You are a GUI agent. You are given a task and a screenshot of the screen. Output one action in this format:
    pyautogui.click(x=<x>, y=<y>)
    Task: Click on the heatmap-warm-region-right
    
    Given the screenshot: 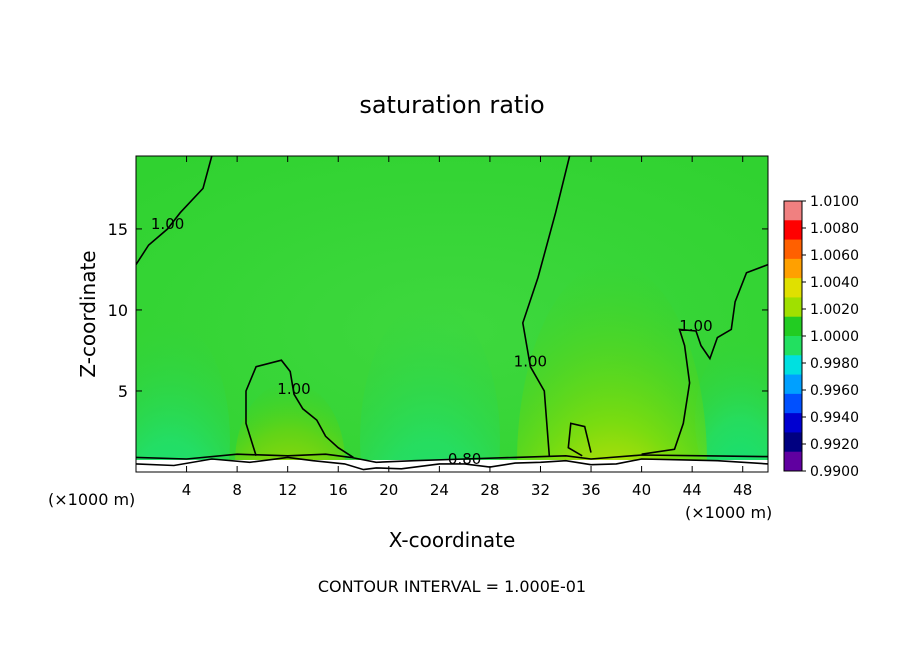 What is the action you would take?
    pyautogui.click(x=612, y=367)
    